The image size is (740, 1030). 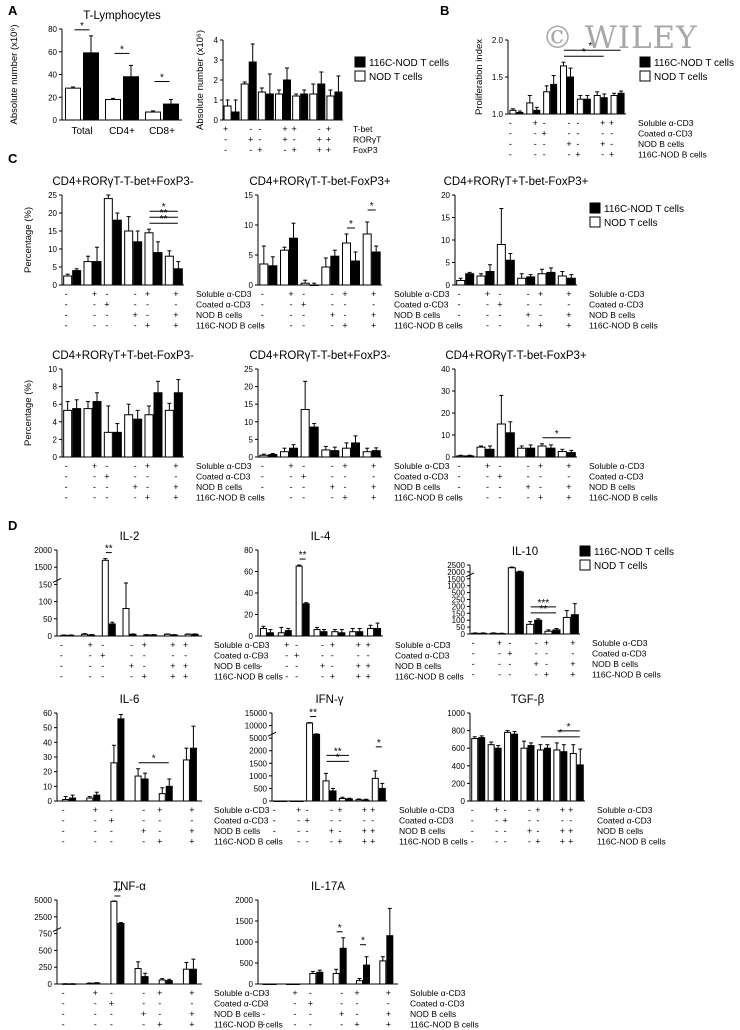 What do you see at coordinates (61, 666) in the screenshot?
I see `condition-sign-D1: -` at bounding box center [61, 666].